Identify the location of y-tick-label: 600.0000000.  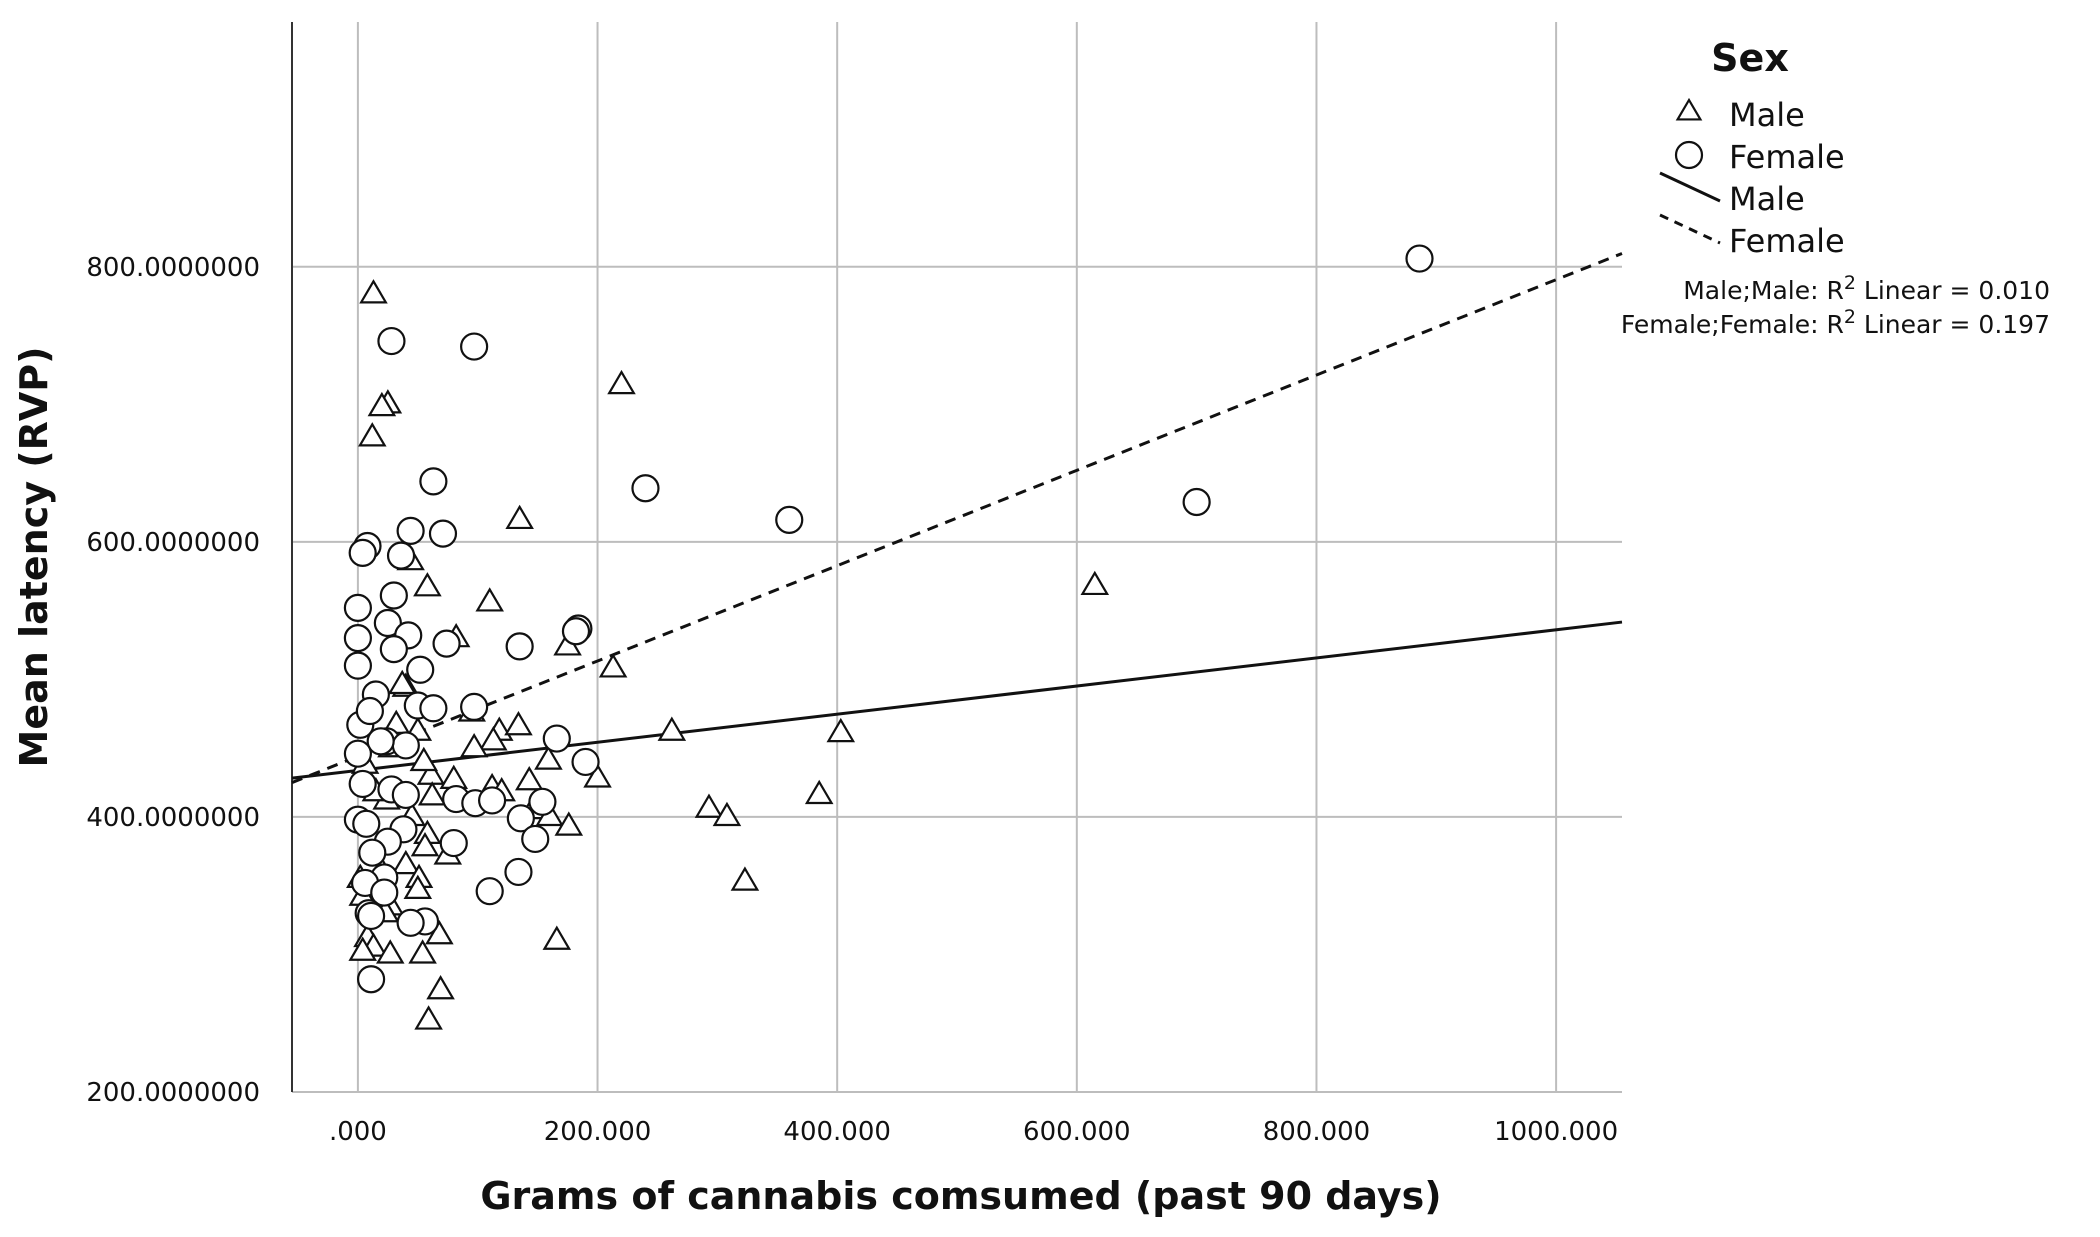
(173, 543).